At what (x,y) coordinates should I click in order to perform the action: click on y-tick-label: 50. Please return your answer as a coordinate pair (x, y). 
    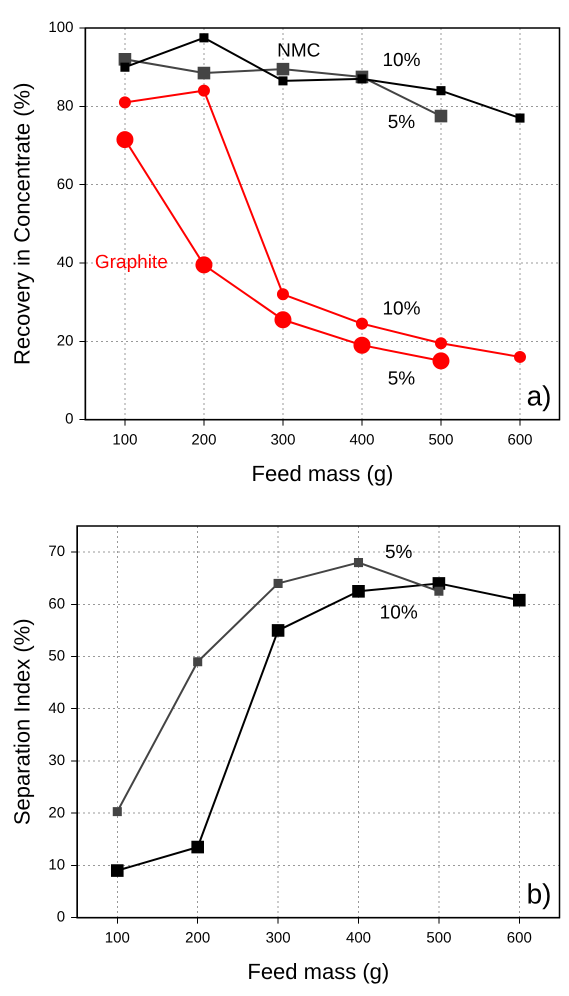
    Looking at the image, I should click on (57, 656).